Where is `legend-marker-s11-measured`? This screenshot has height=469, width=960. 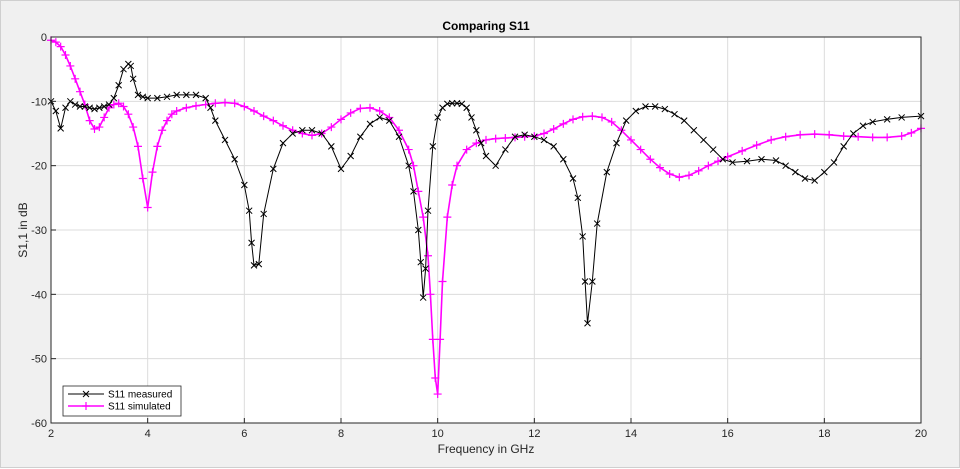 legend-marker-s11-measured is located at coordinates (86, 394).